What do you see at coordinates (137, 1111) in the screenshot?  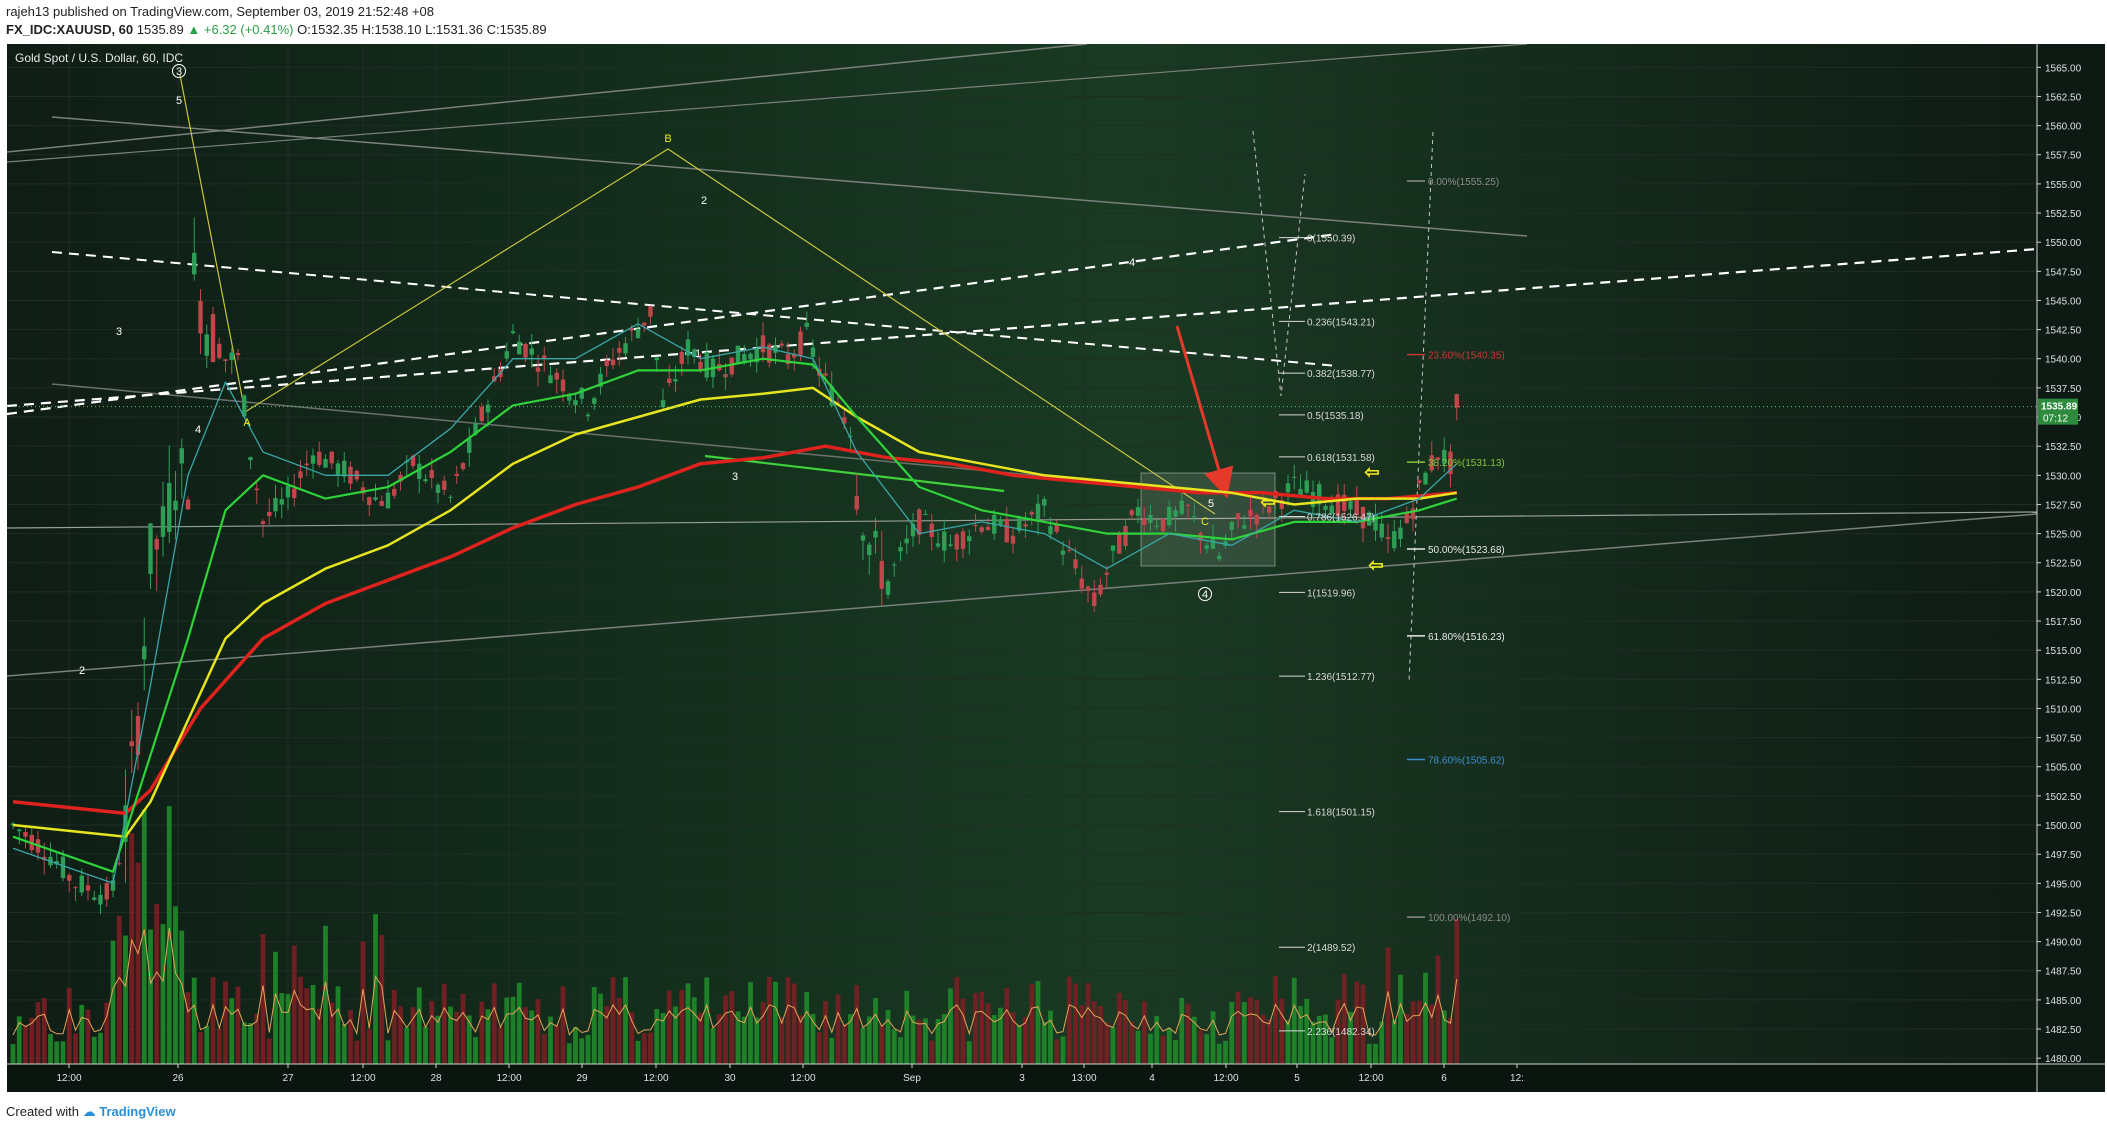 I see `tradingview-brand-link: TradingView` at bounding box center [137, 1111].